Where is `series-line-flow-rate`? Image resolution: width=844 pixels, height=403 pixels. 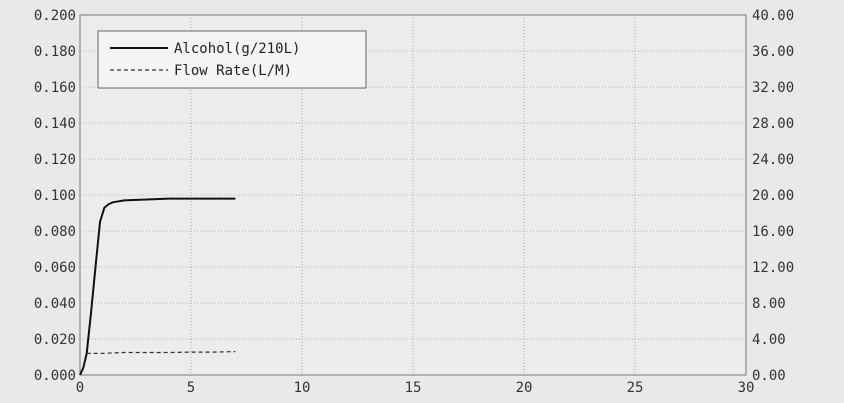
series-line-flow-rate is located at coordinates (161, 352).